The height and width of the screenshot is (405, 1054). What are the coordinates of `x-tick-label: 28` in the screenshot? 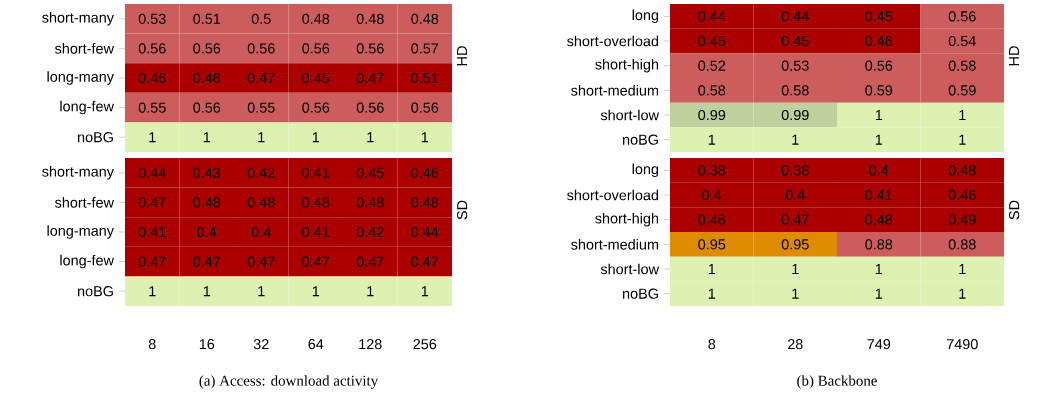 It's located at (795, 344).